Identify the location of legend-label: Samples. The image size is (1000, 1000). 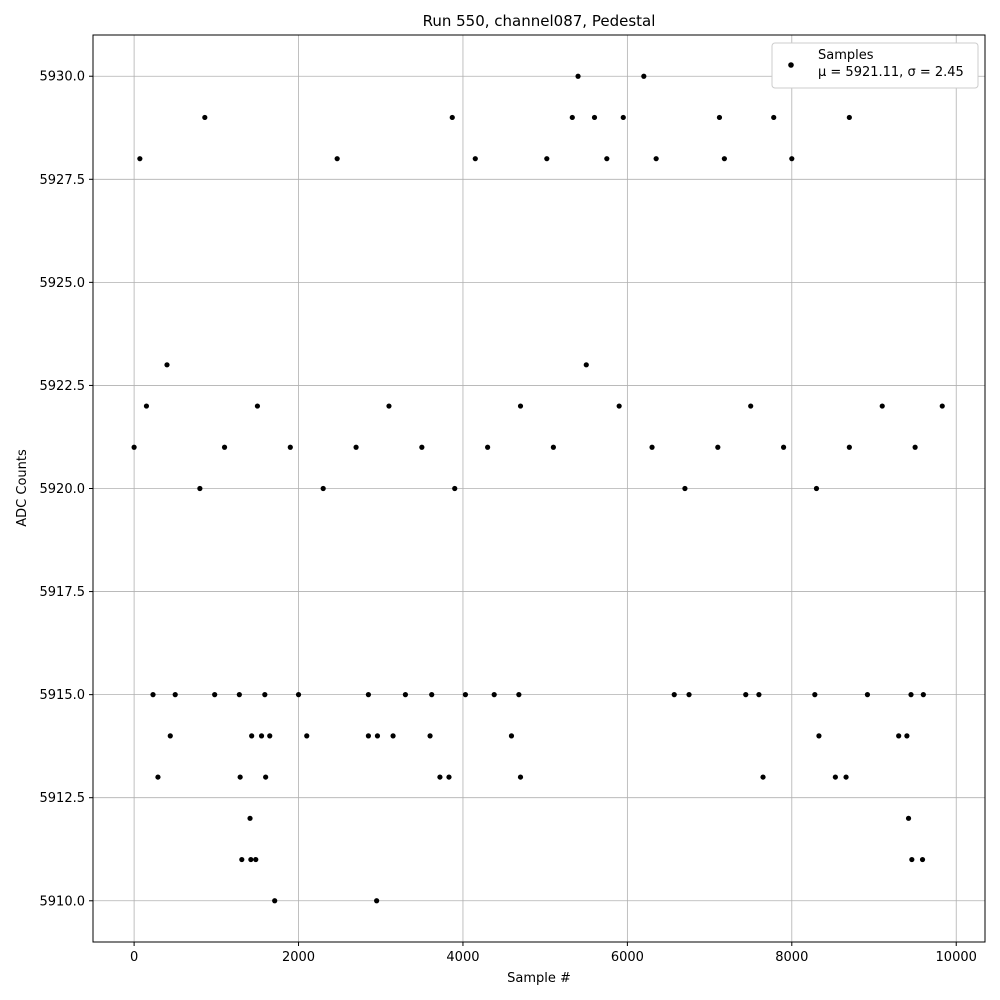
(846, 55).